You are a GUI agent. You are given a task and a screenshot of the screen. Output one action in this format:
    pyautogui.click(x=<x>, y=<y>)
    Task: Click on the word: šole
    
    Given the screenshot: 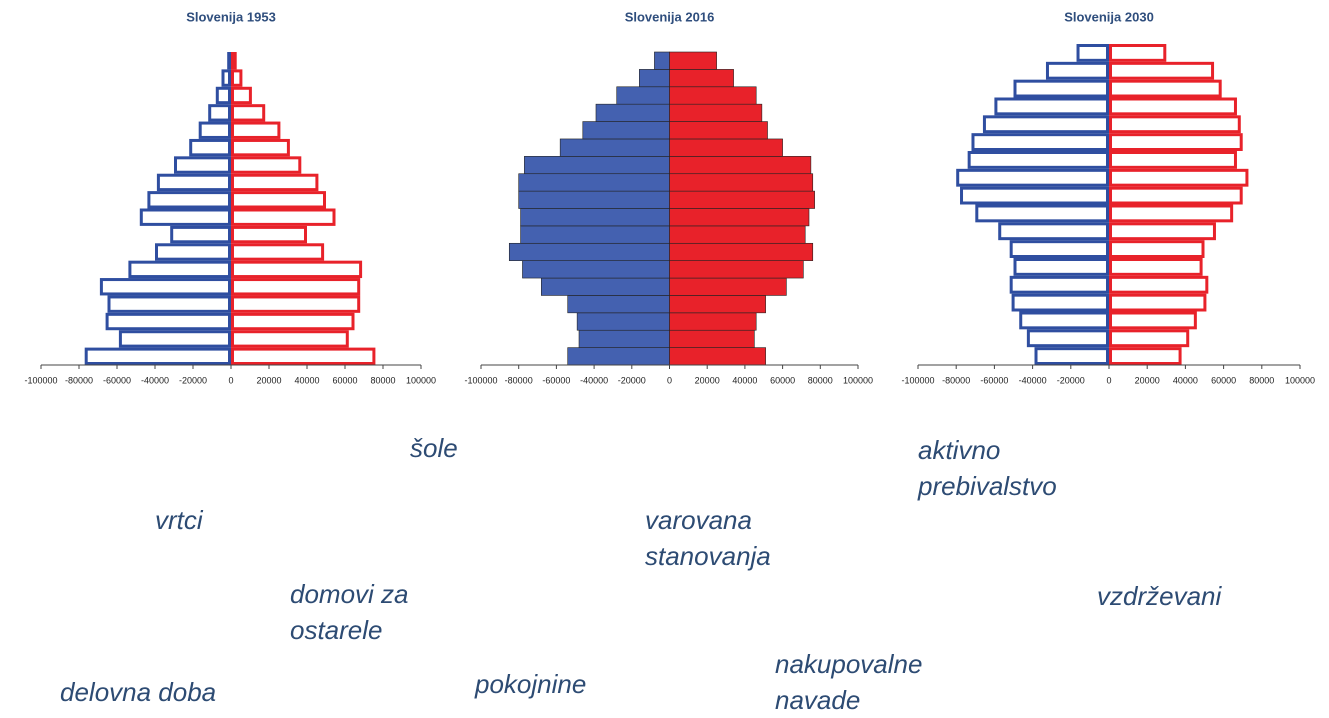 What is the action you would take?
    pyautogui.click(x=434, y=448)
    